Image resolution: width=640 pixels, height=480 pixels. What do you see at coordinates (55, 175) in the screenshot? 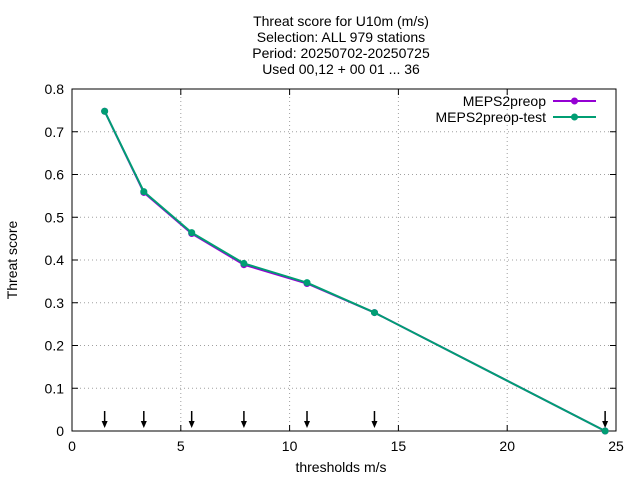
I see `y-tick-label: 0.6` at bounding box center [55, 175].